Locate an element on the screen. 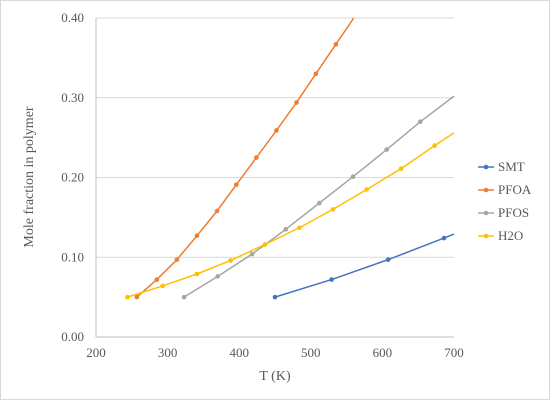 The height and width of the screenshot is (400, 550). series-line-smt is located at coordinates (364, 265).